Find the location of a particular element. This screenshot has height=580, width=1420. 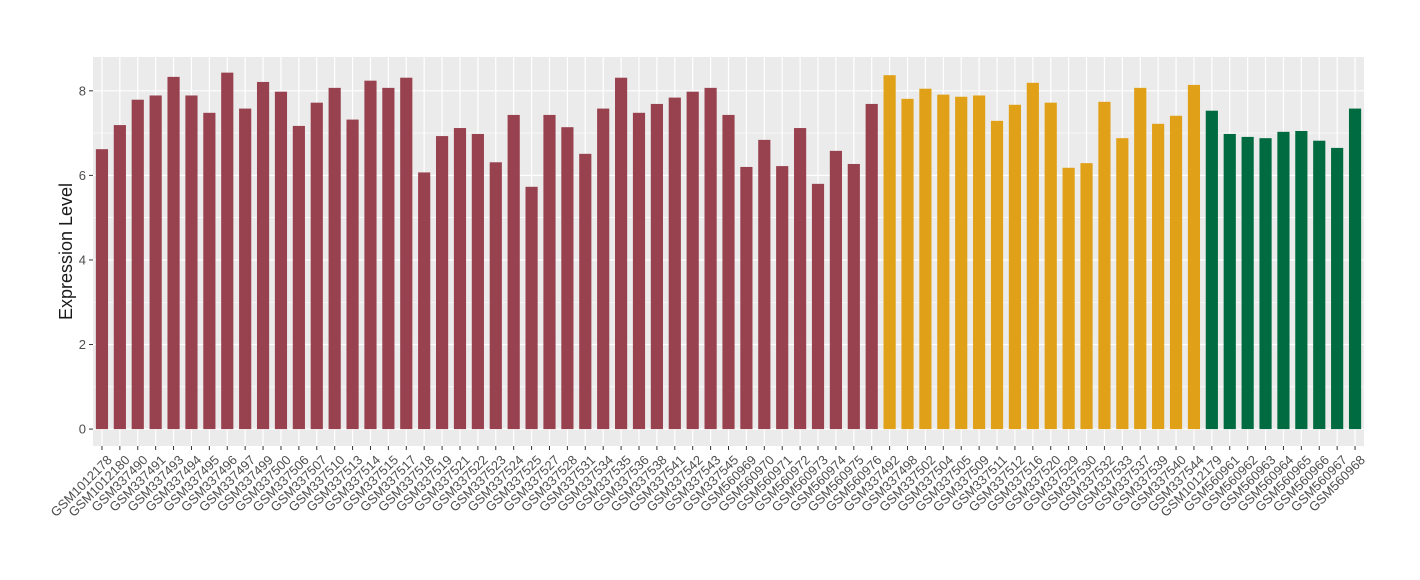

bar-GSM337494 is located at coordinates (191, 262).